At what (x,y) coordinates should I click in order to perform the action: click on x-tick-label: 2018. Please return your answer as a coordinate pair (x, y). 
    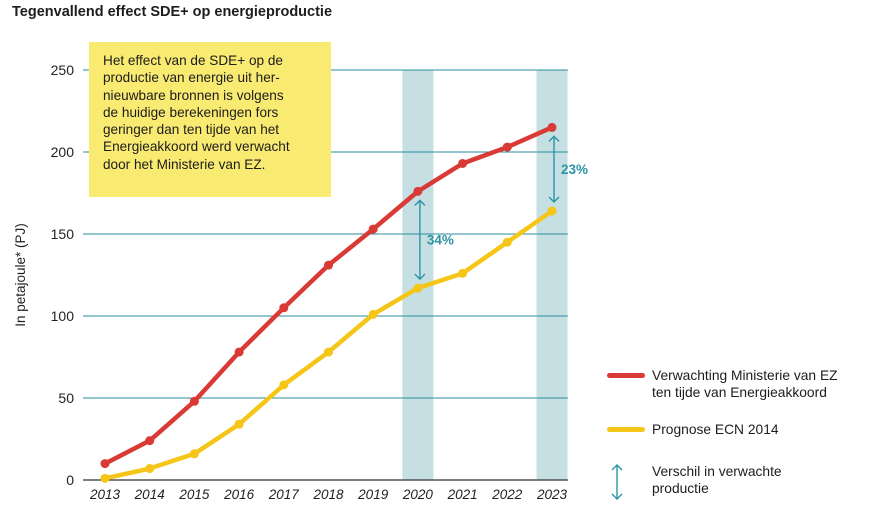
    Looking at the image, I should click on (328, 494).